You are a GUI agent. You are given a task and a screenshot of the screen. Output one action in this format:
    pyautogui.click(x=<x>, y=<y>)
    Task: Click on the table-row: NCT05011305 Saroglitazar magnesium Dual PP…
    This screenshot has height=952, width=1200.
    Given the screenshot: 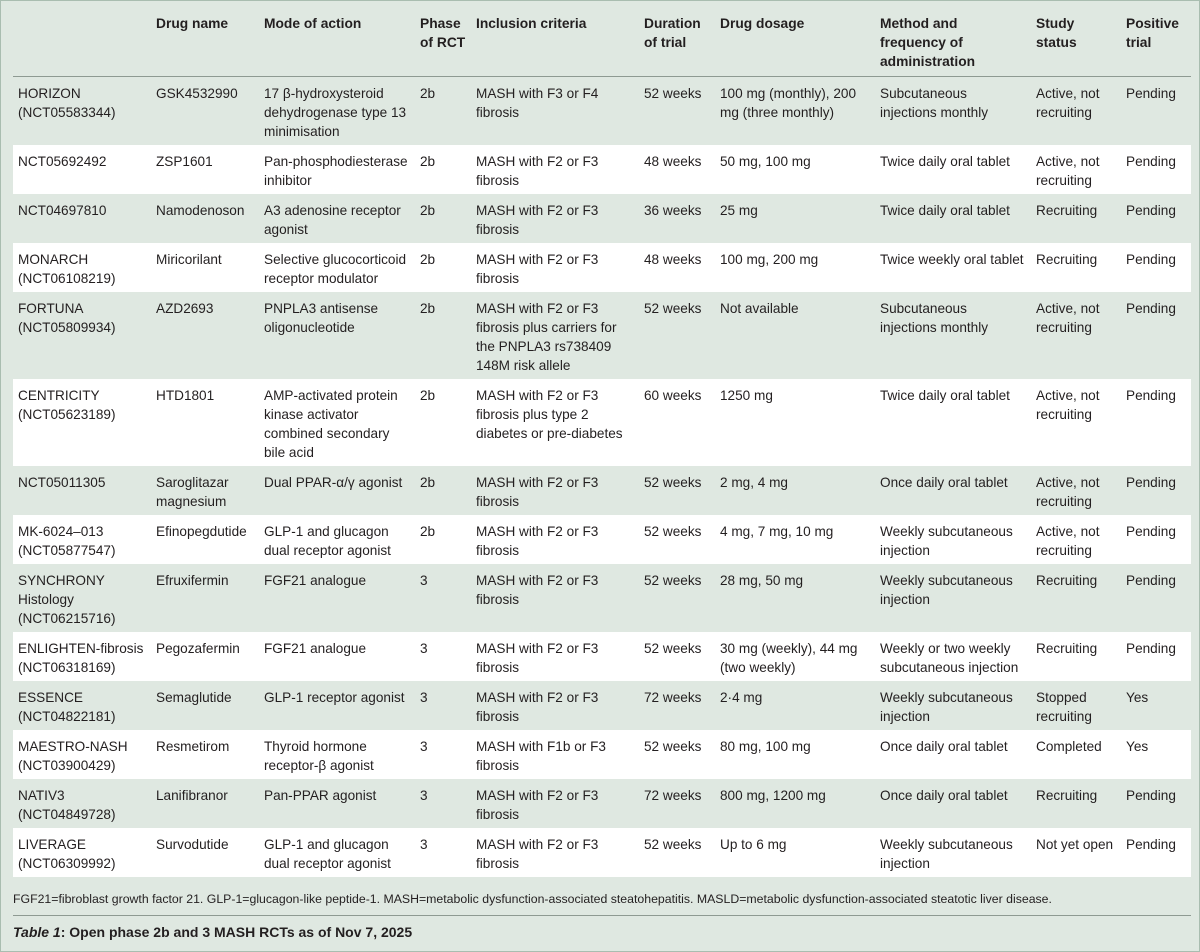 What is the action you would take?
    pyautogui.click(x=602, y=490)
    